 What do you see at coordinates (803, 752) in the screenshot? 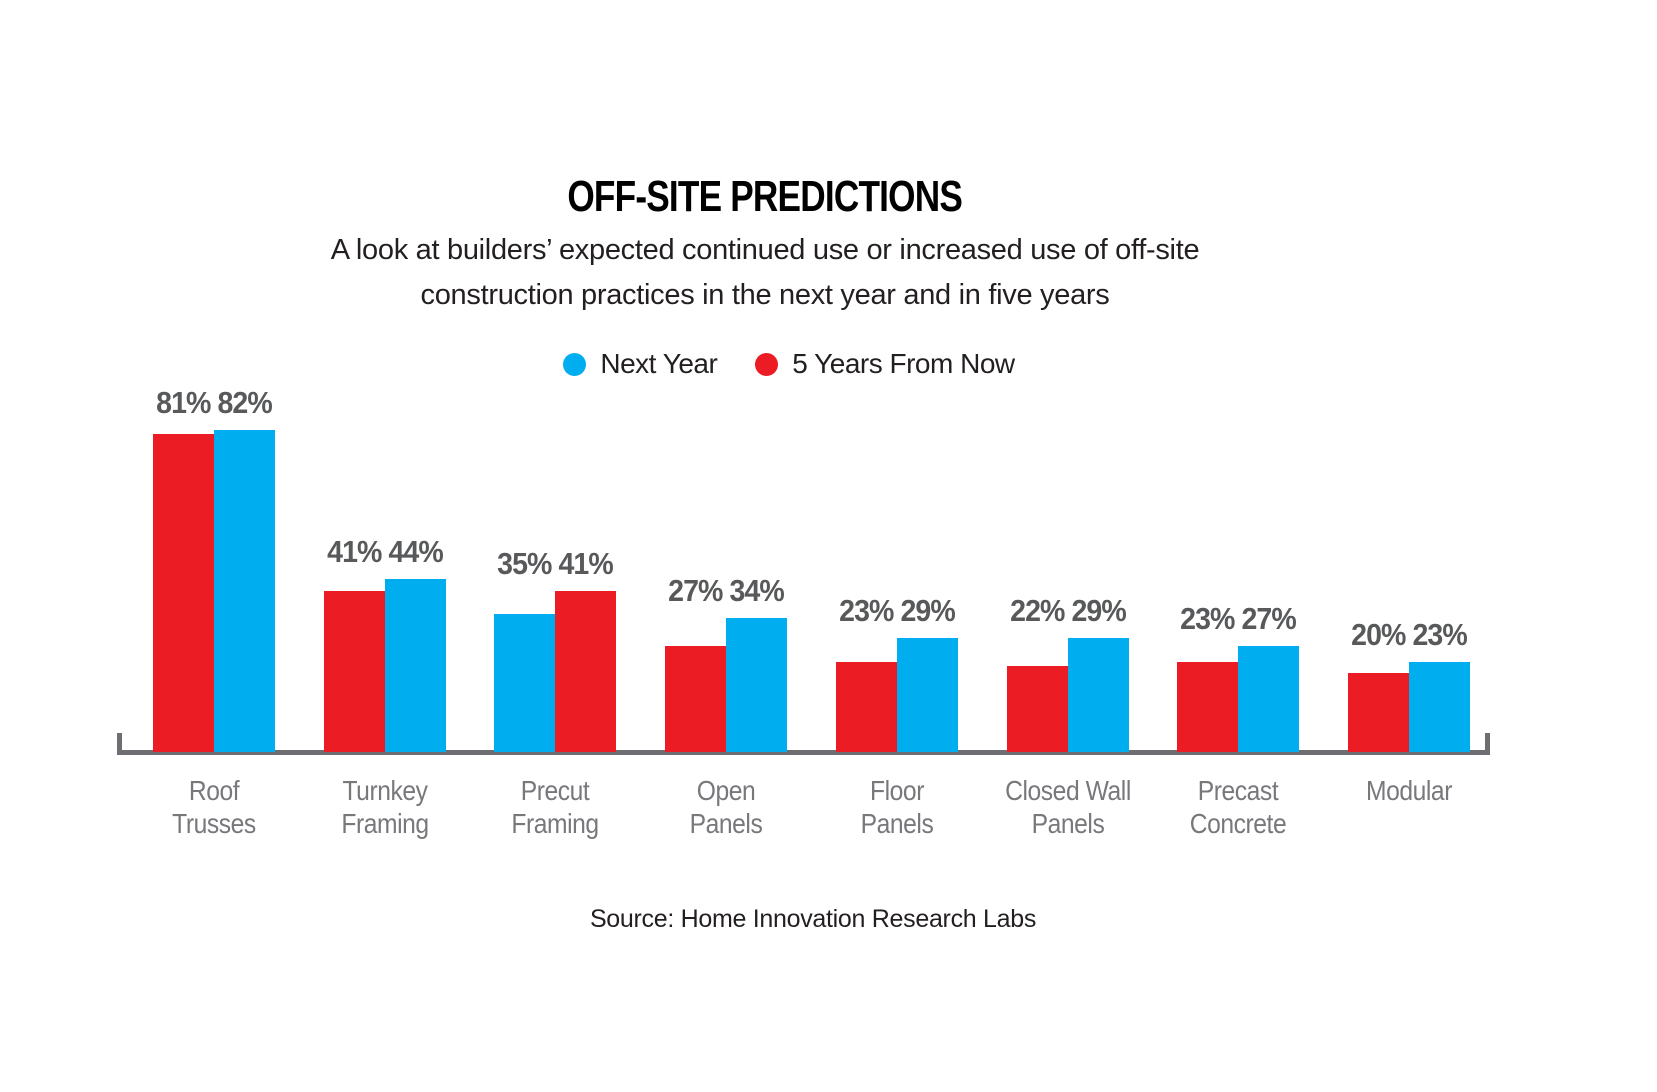
I see `x-axis` at bounding box center [803, 752].